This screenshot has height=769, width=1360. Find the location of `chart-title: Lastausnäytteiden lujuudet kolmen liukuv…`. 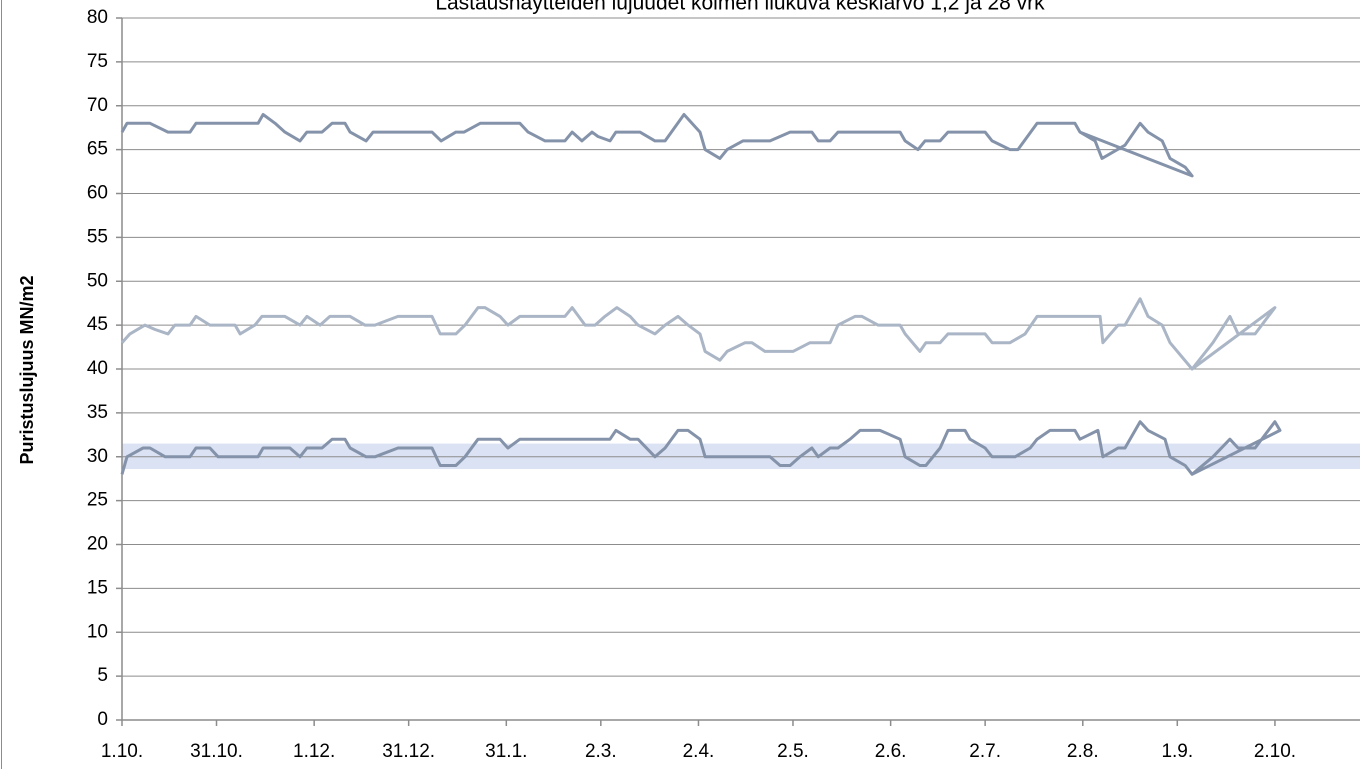

chart-title: Lastausnäytteiden lujuudet kolmen liukuv… is located at coordinates (740, 7).